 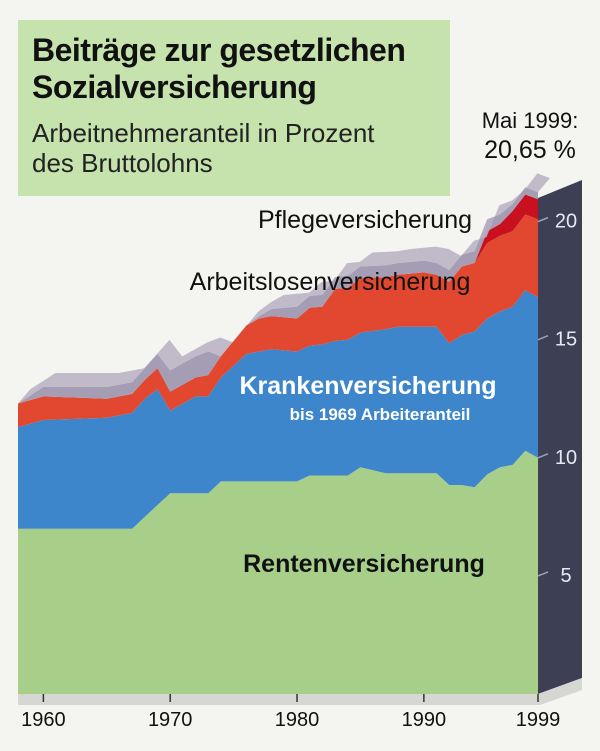 I want to click on x-tick-label: 1980, so click(x=297, y=720).